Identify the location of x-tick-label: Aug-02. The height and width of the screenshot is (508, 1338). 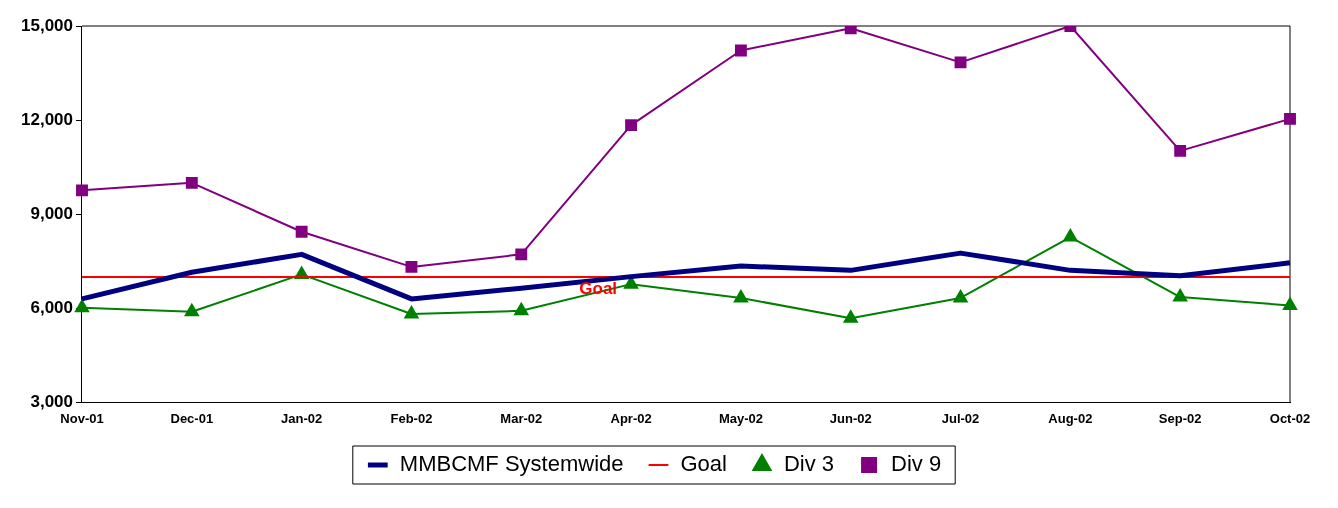
(1070, 418).